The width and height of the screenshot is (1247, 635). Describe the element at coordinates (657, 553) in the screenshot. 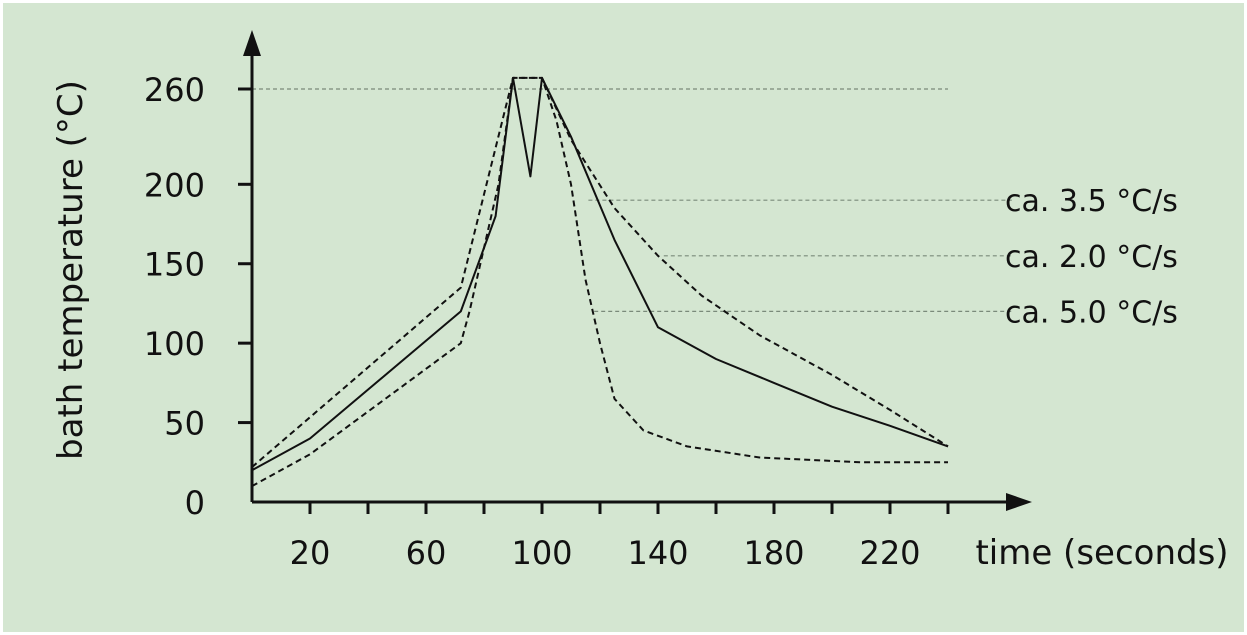

I see `x-tick-label: 140` at that location.